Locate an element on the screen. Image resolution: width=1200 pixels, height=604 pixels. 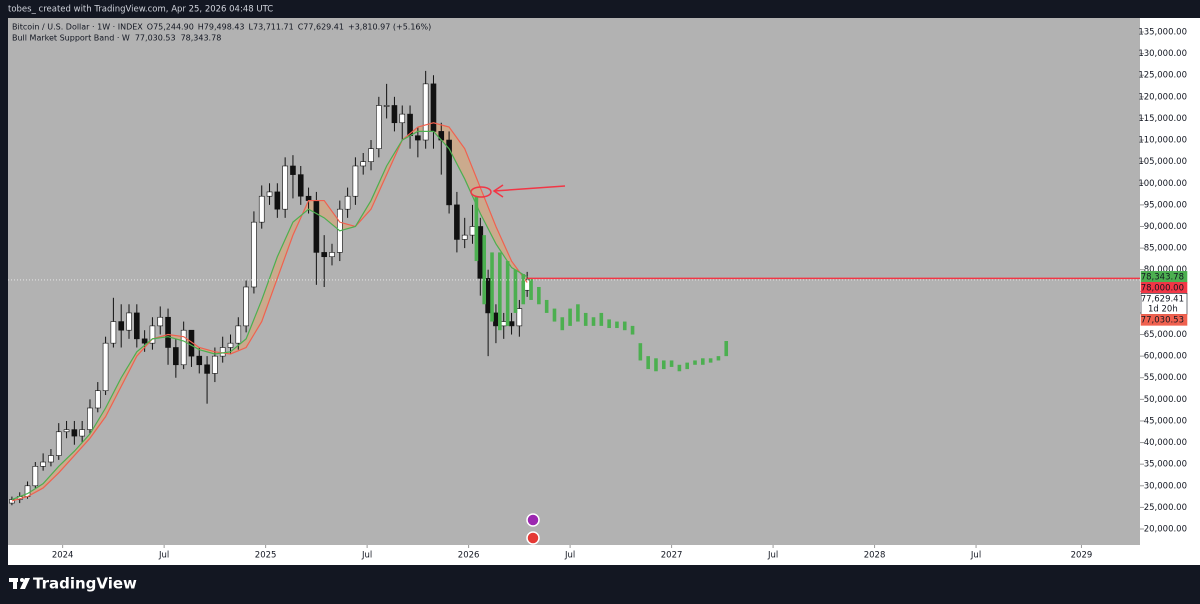
price-tag-label: 77,030.53 is located at coordinates (1162, 320).